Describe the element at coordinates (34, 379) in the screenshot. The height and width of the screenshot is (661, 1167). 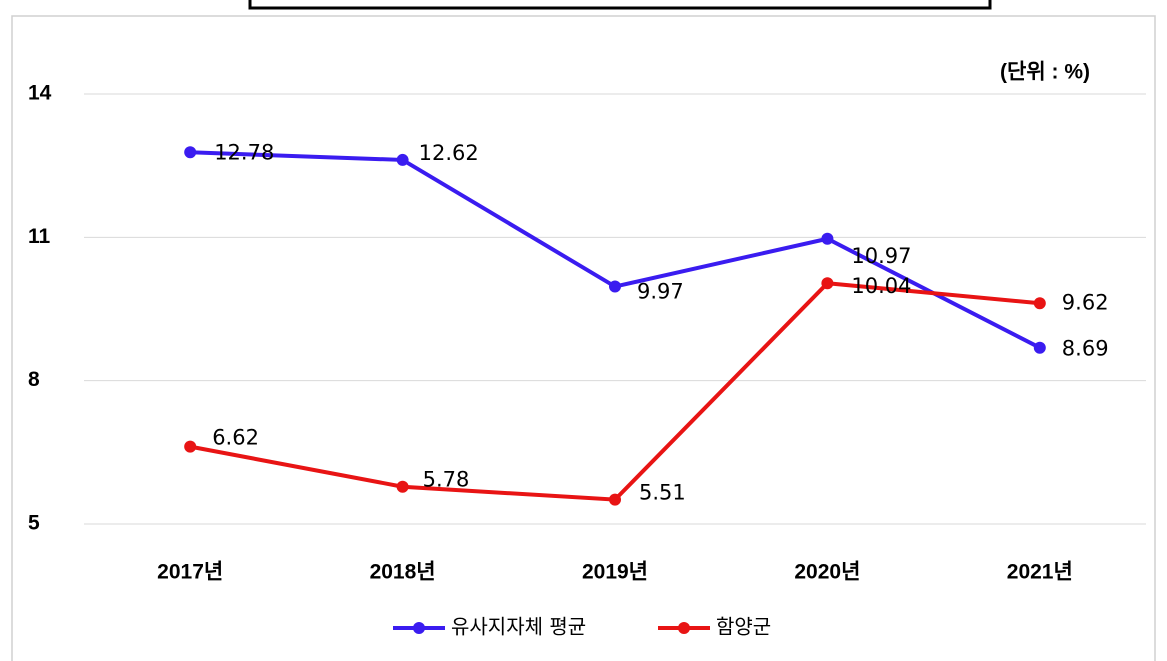
I see `y-tick-label: 8` at that location.